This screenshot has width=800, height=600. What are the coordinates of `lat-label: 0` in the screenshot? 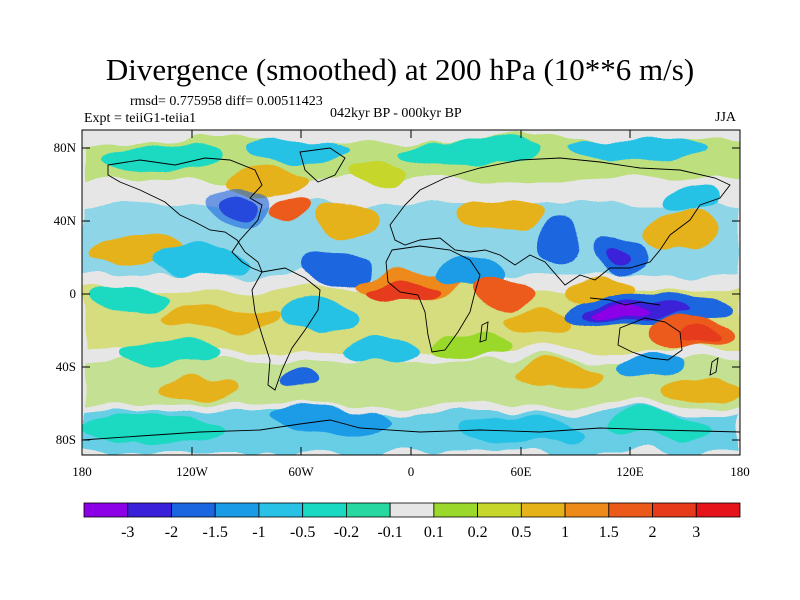 It's located at (73, 293).